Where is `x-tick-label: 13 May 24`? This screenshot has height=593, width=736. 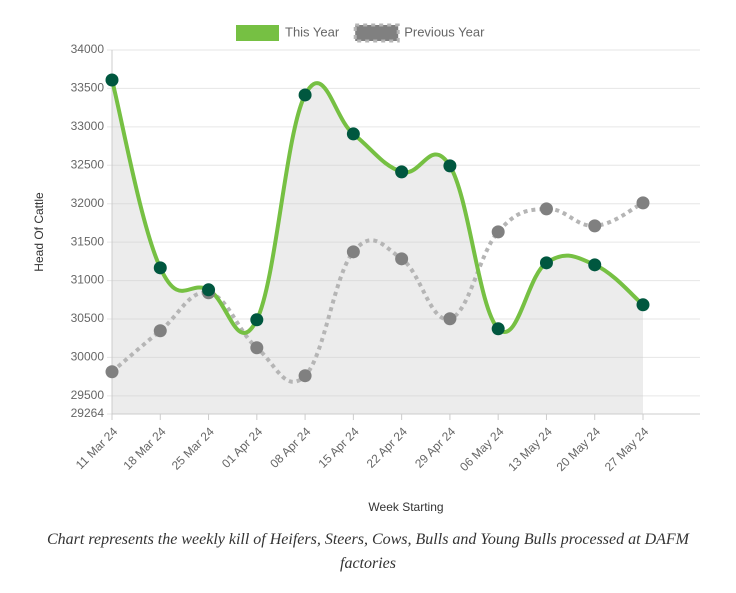 x-tick-label: 13 May 24 is located at coordinates (530, 449).